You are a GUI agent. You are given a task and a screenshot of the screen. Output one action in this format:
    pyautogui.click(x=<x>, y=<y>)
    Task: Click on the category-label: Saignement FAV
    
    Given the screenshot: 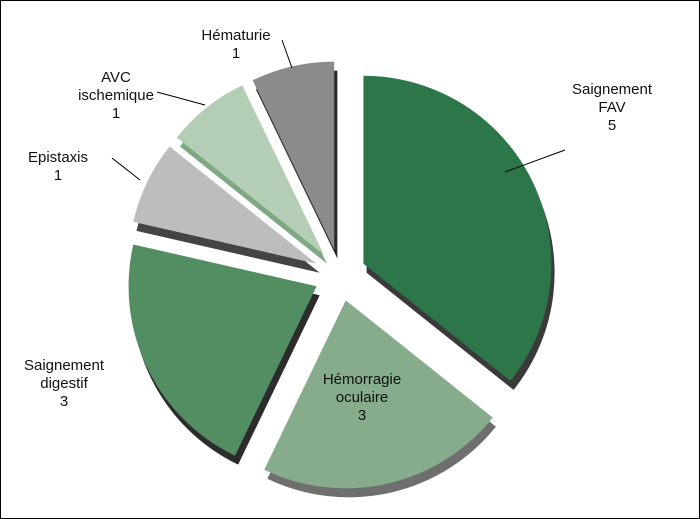 What is the action you would take?
    pyautogui.click(x=612, y=98)
    